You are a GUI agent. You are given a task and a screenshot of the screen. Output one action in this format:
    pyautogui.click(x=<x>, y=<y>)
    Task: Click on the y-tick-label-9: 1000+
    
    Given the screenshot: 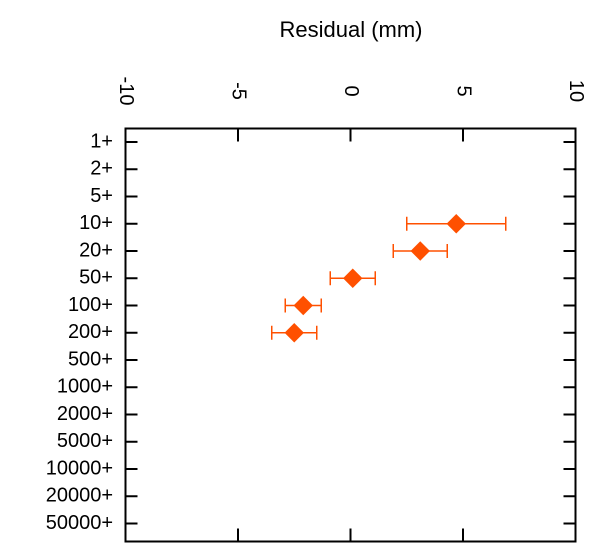 What is the action you would take?
    pyautogui.click(x=85, y=387)
    